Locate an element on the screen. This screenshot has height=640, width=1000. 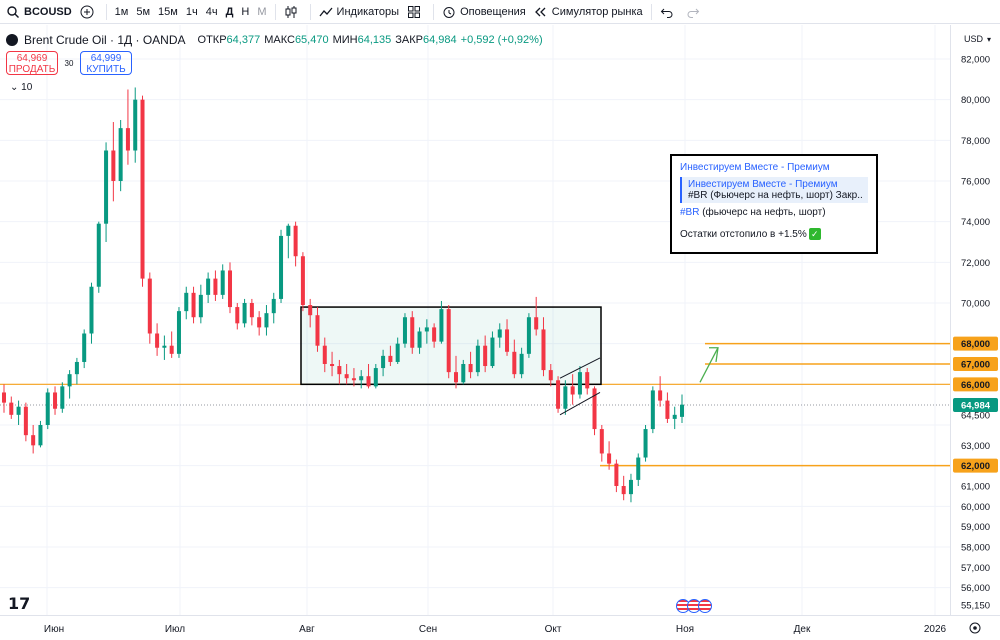
interval-month: М is located at coordinates (262, 11).